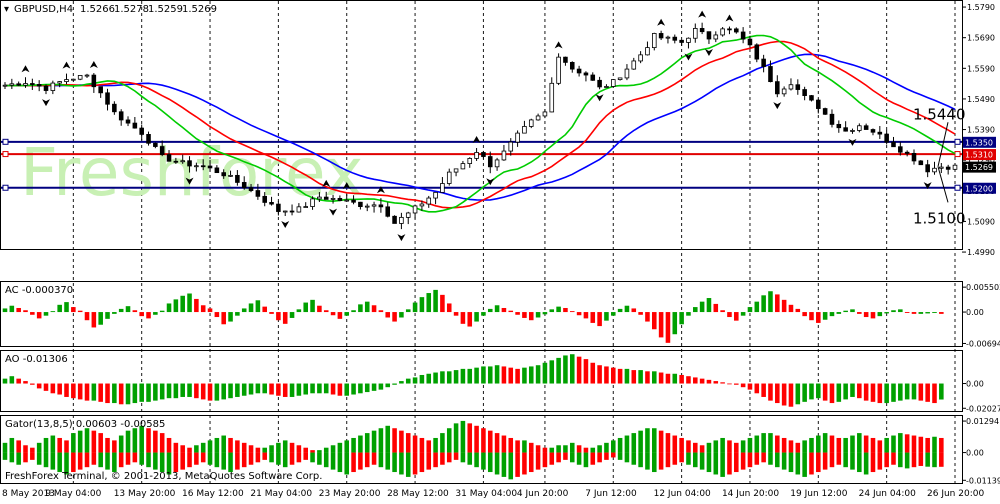 The height and width of the screenshot is (504, 1000). Describe the element at coordinates (939, 218) in the screenshot. I see `target-label: 1.5100` at that location.